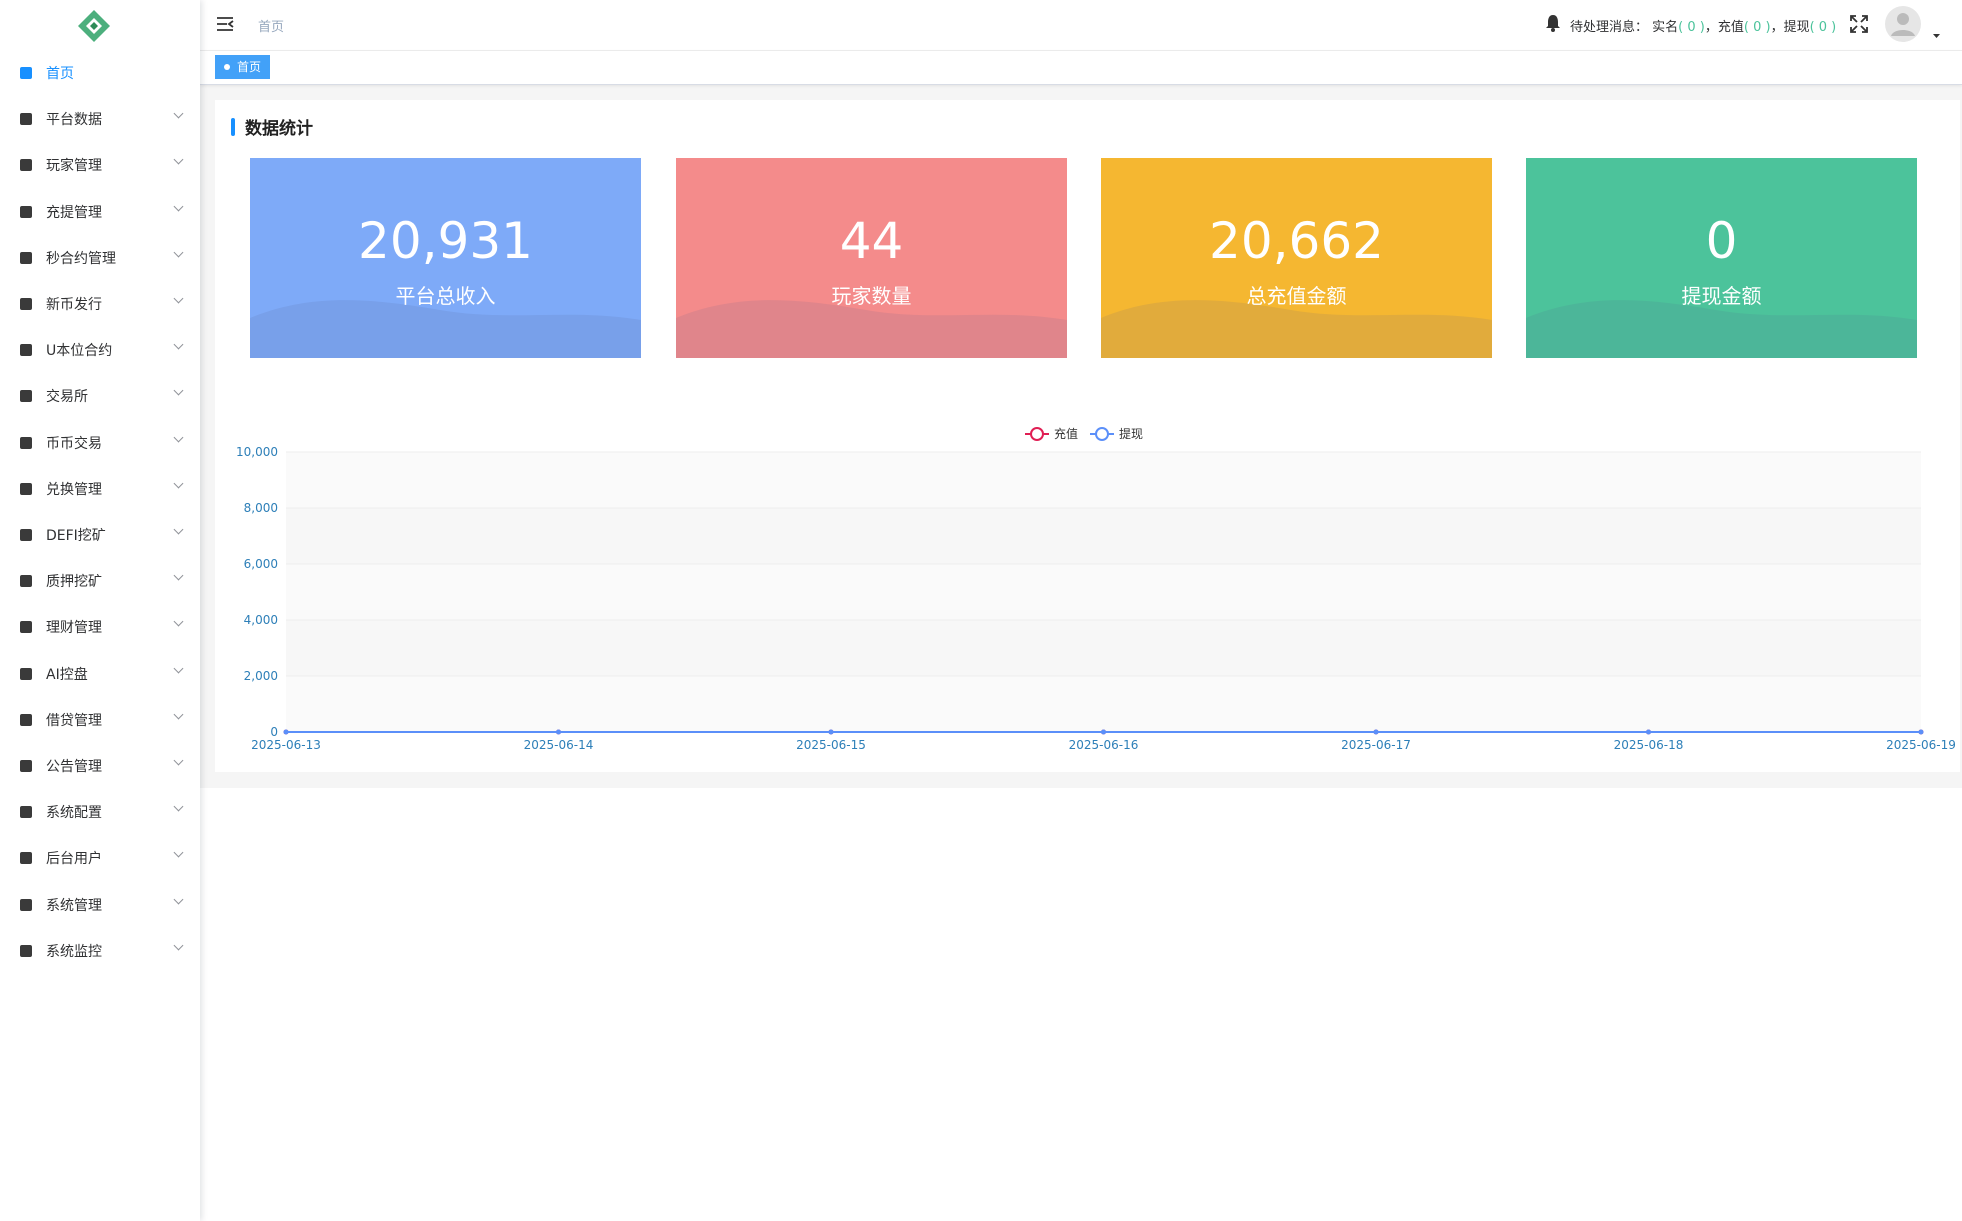 This screenshot has width=1962, height=1221. Describe the element at coordinates (100, 535) in the screenshot. I see `menu-item: DEFI挖矿` at that location.